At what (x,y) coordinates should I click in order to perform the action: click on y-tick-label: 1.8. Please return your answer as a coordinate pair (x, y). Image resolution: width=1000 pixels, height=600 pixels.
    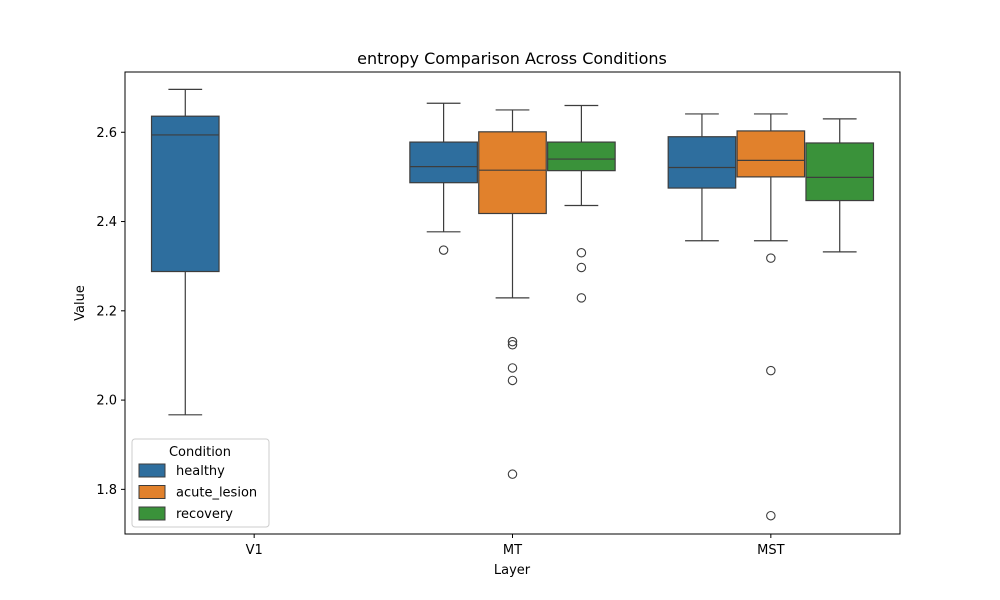
    Looking at the image, I should click on (106, 490).